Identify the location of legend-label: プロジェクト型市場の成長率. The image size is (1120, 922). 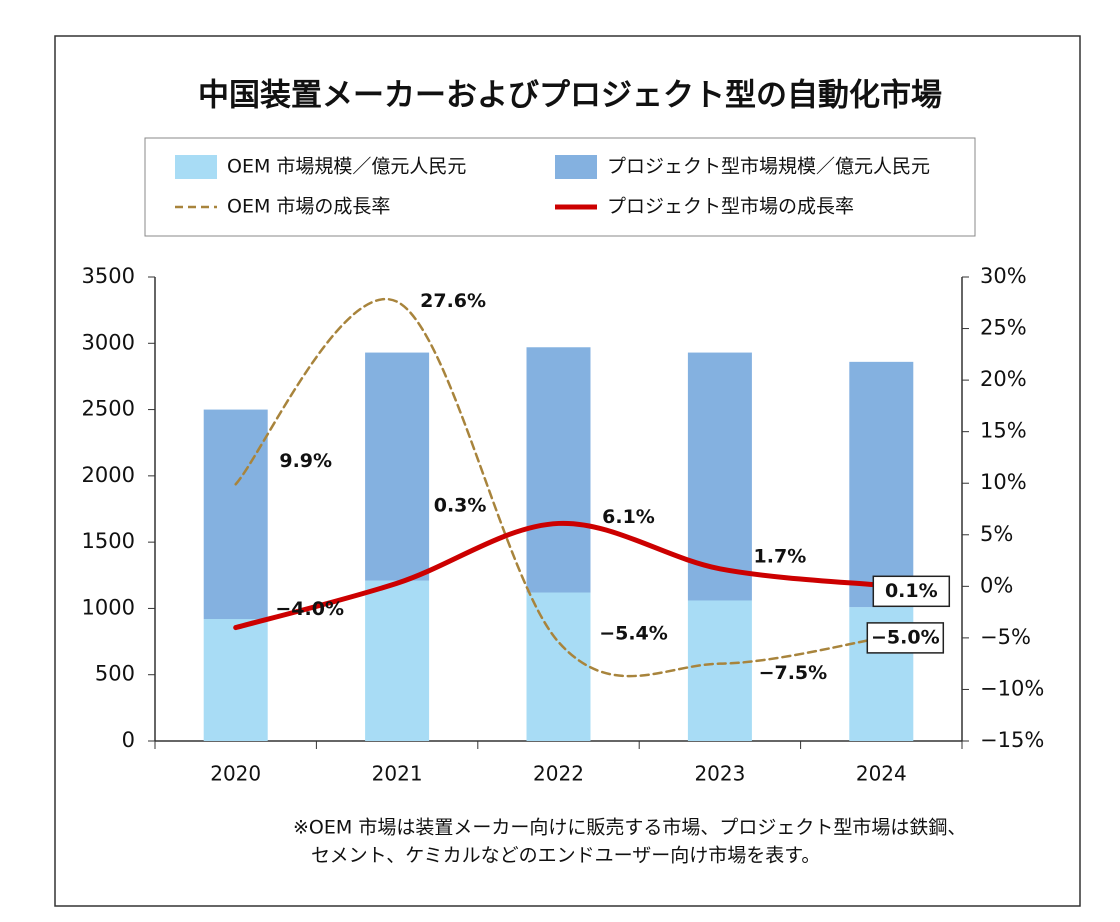
(730, 207).